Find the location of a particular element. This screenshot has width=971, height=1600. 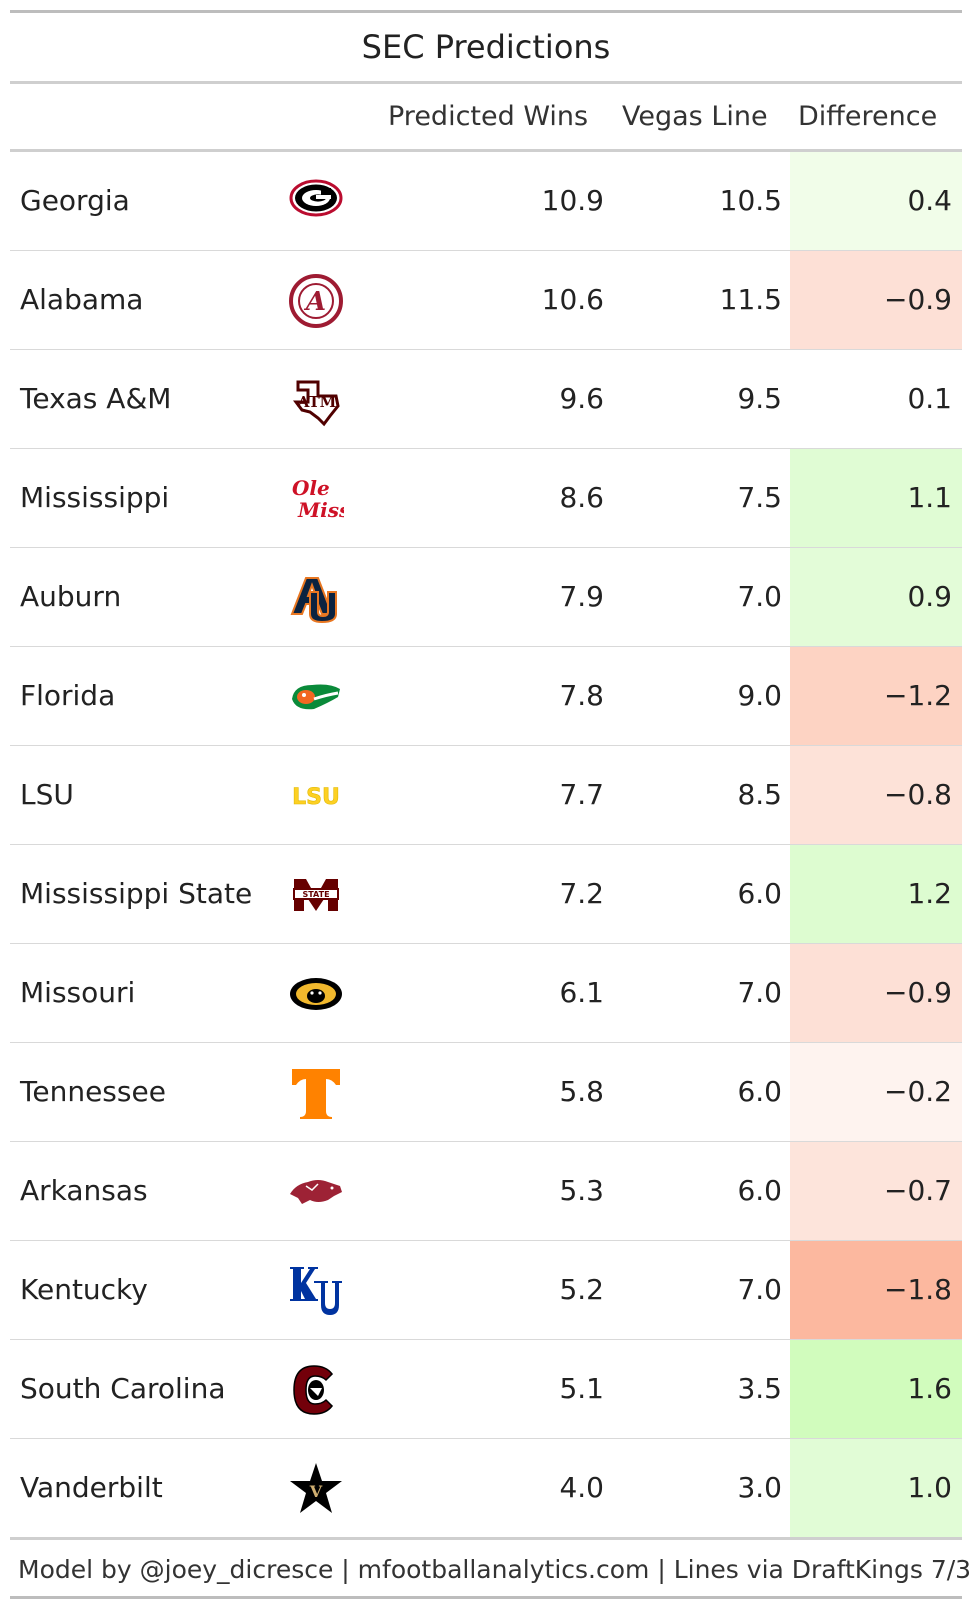

table-row: Tennessee 5.8 6.0 −0.2 is located at coordinates (486, 1092).